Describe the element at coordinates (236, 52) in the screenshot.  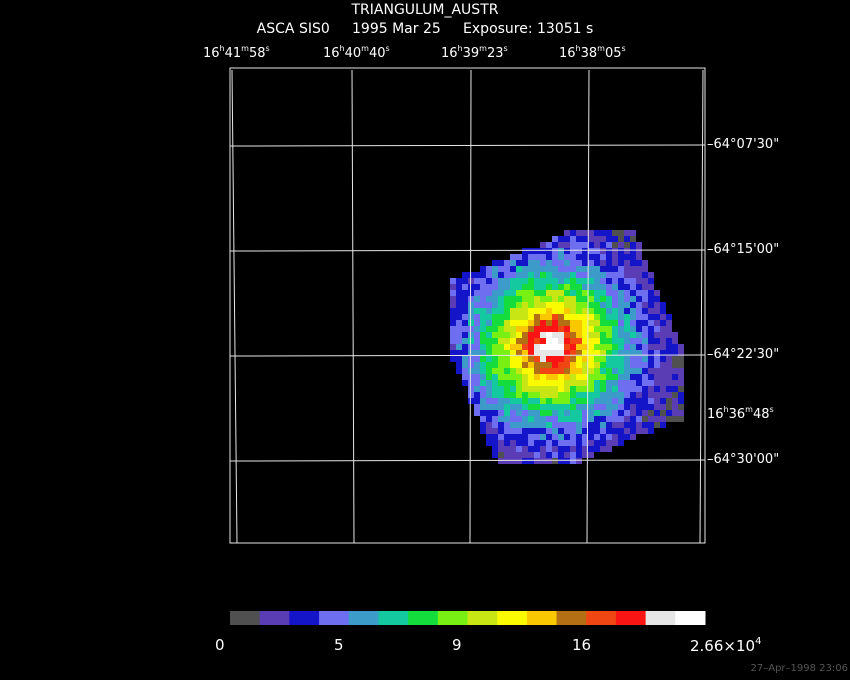
I see `ra-label: 16h41m58s` at that location.